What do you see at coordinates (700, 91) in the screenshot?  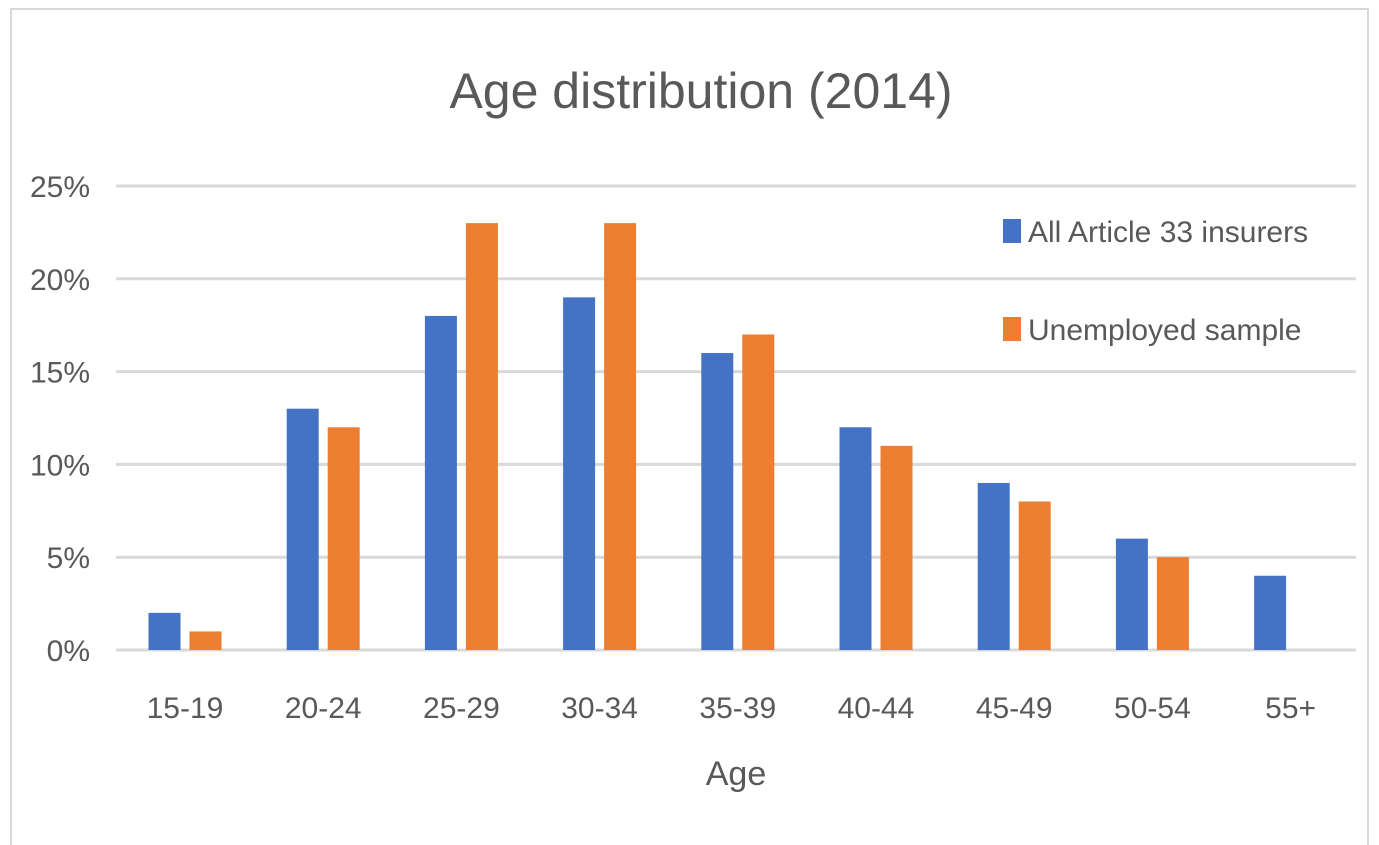 I see `chart-title: Age distribution (2014)` at bounding box center [700, 91].